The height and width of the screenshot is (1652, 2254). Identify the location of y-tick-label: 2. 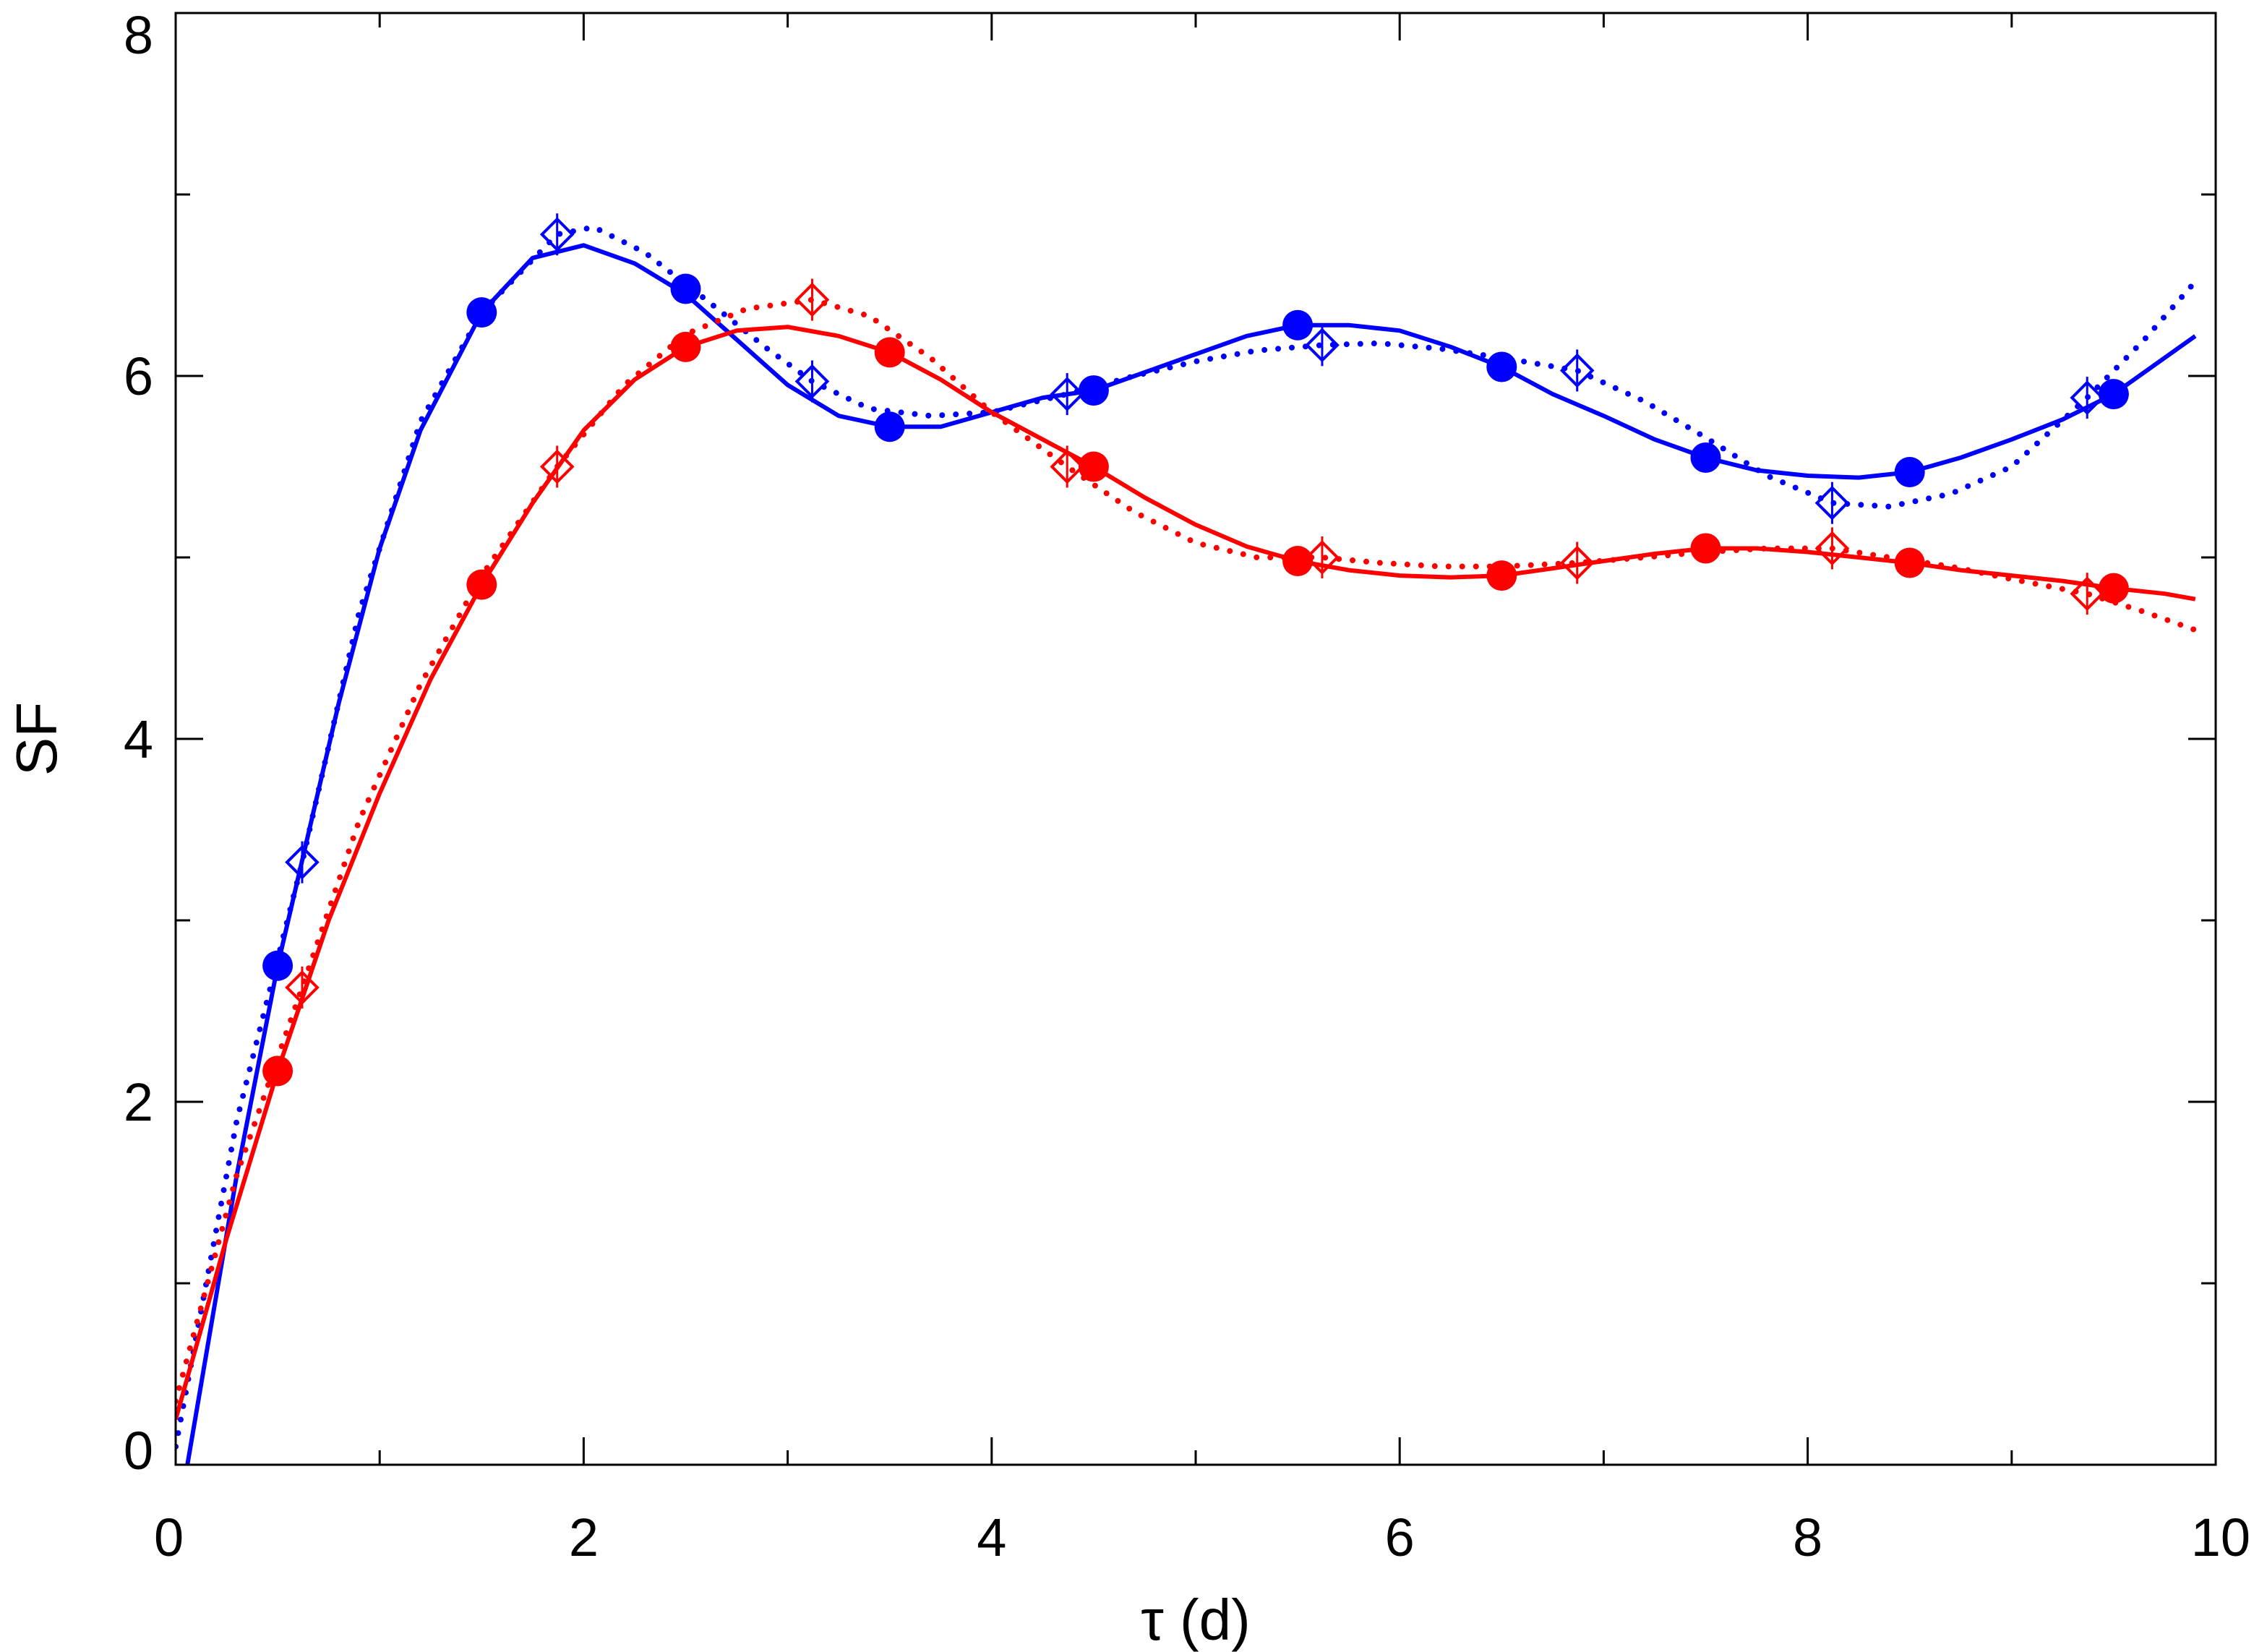
(138, 1102).